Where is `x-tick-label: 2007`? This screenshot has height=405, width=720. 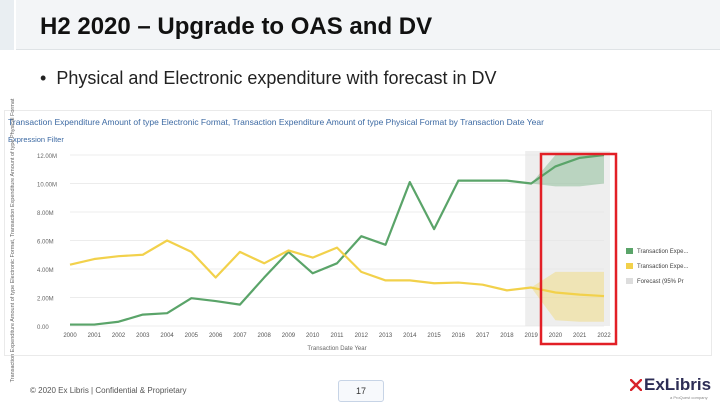
x-tick-label: 2007 is located at coordinates (240, 336).